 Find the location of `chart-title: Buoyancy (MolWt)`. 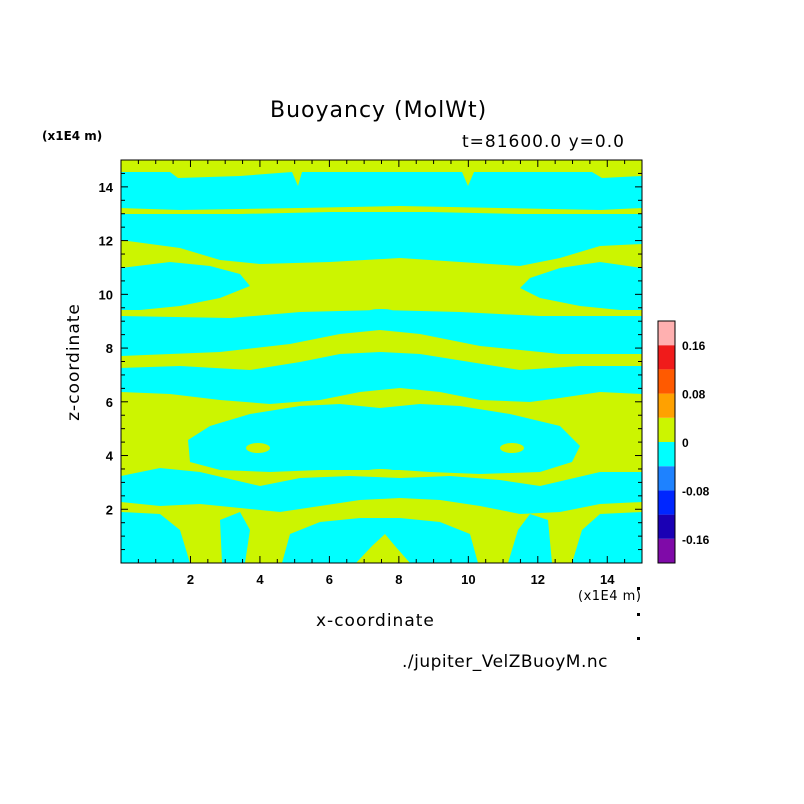

chart-title: Buoyancy (MolWt) is located at coordinates (379, 110).